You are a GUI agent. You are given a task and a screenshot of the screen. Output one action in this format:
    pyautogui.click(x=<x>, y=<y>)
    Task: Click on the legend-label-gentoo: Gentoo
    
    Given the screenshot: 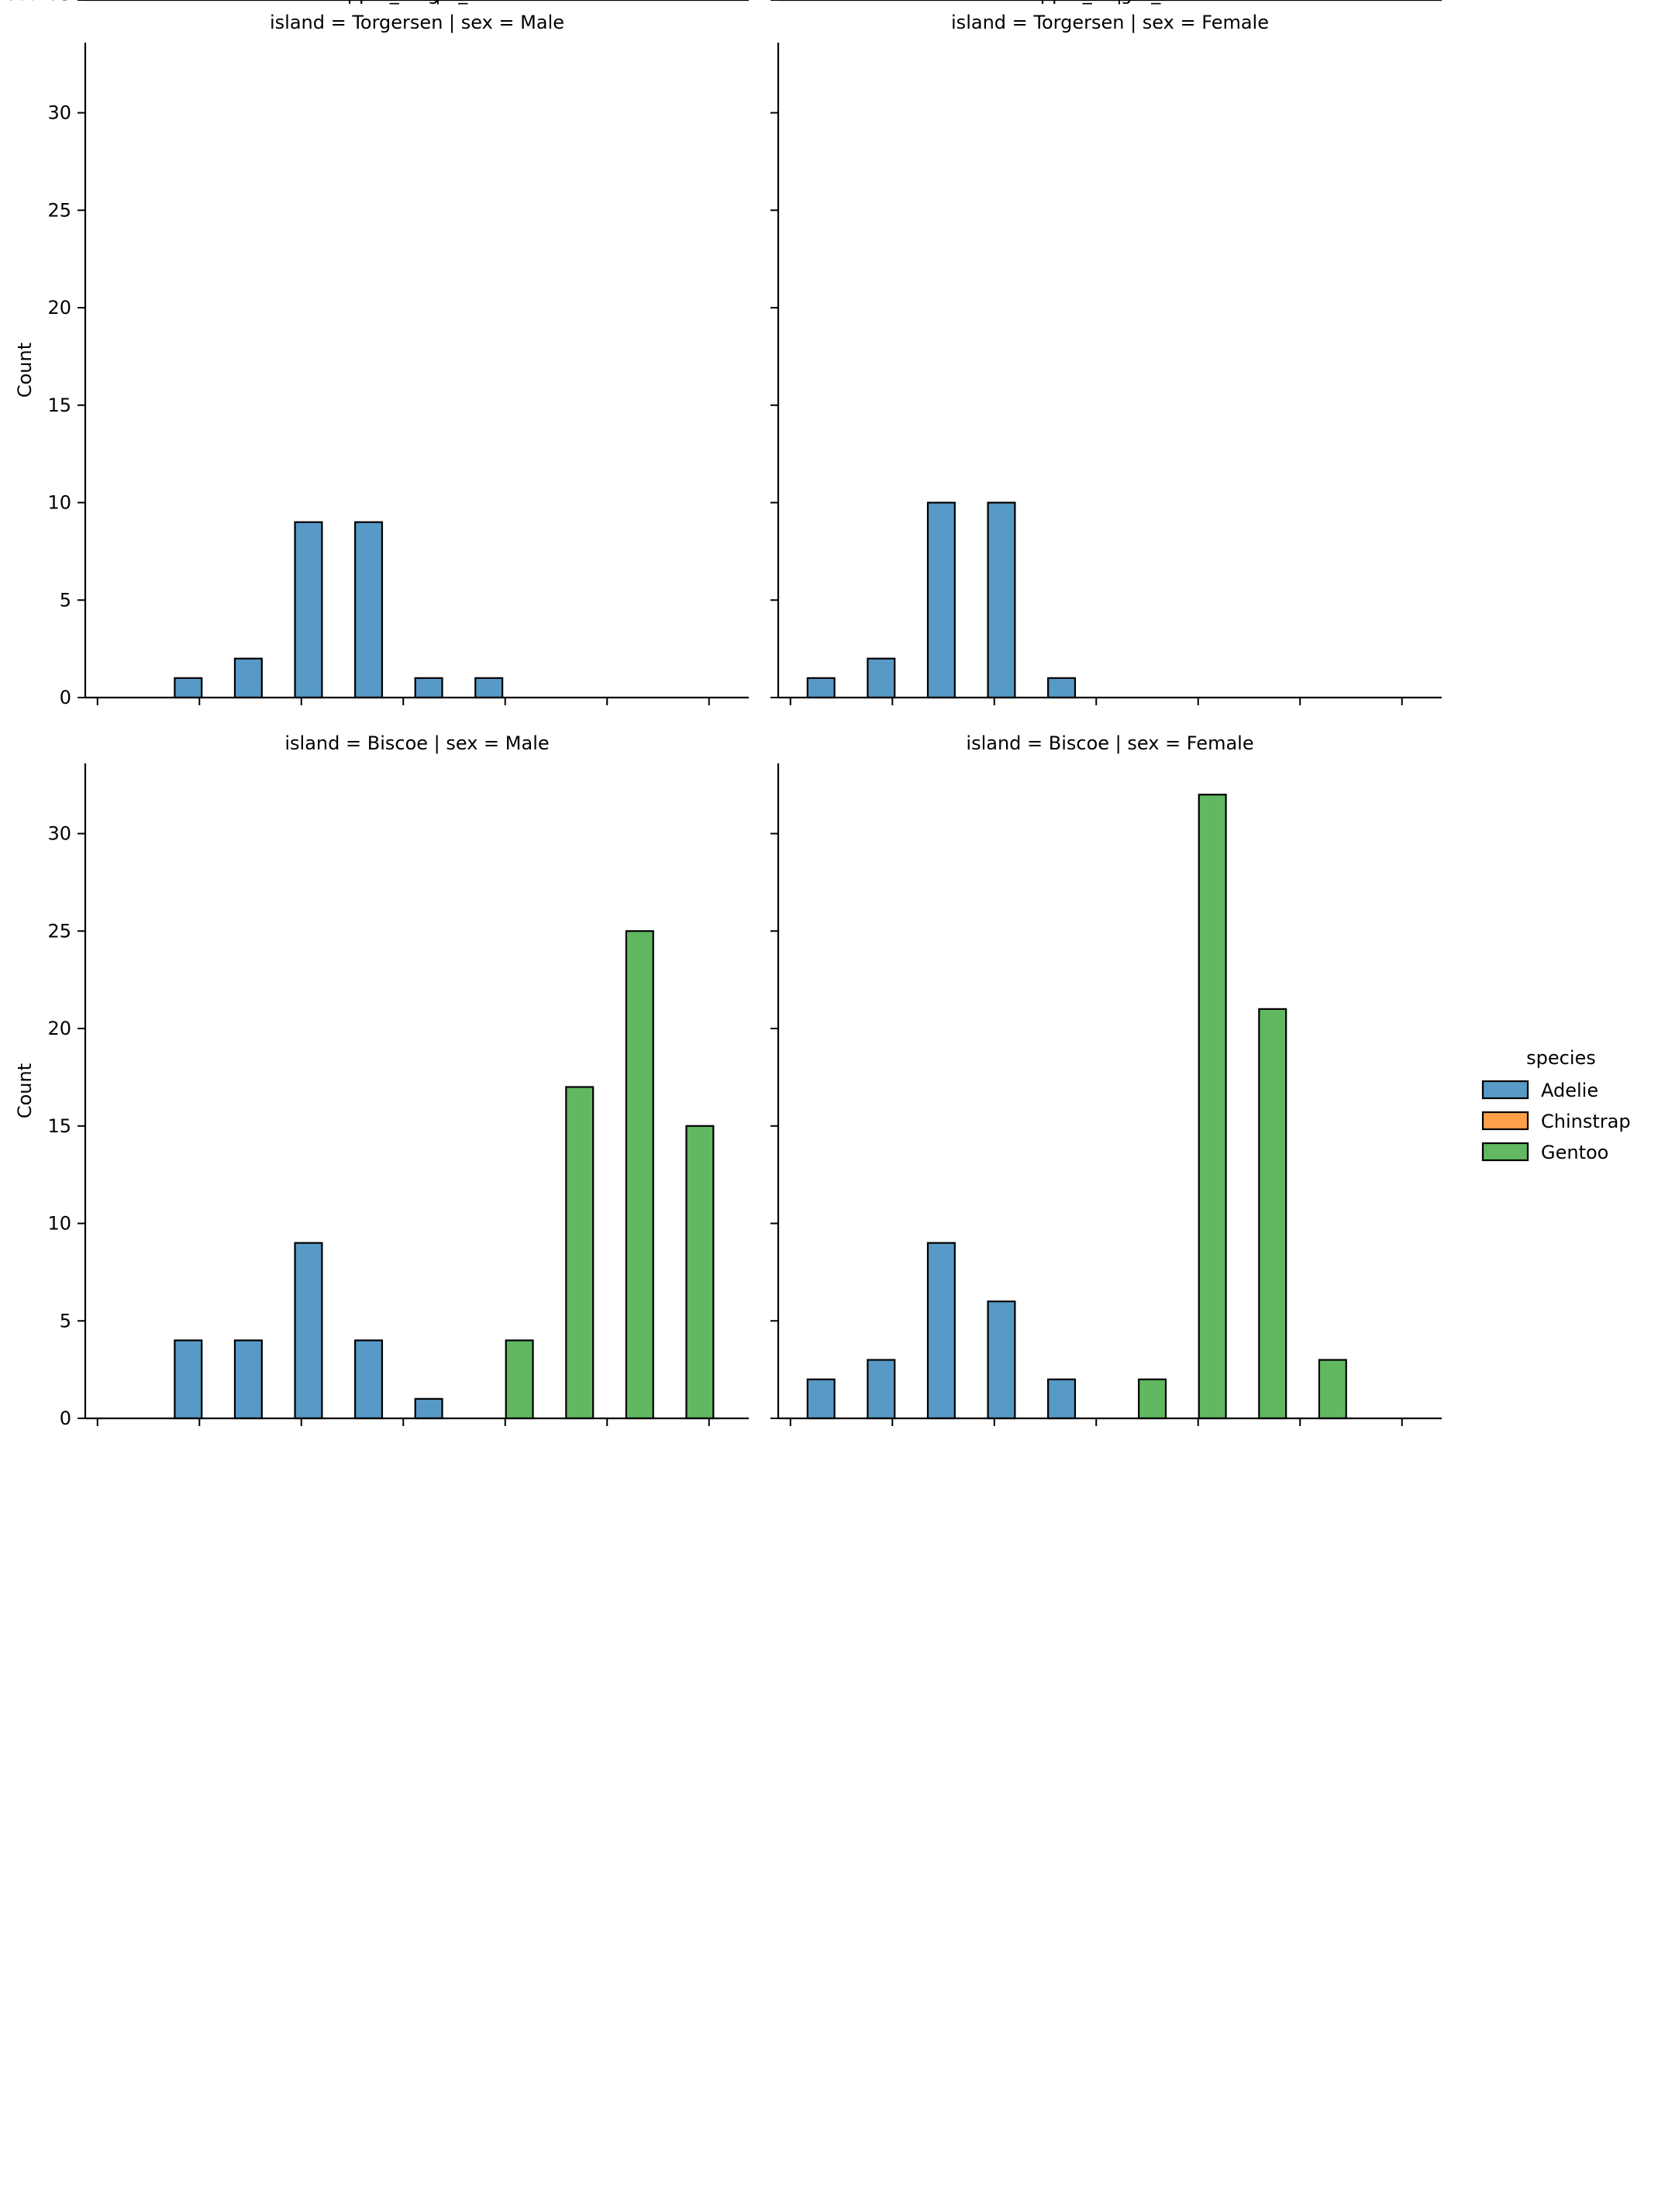 What is the action you would take?
    pyautogui.click(x=1574, y=1152)
    